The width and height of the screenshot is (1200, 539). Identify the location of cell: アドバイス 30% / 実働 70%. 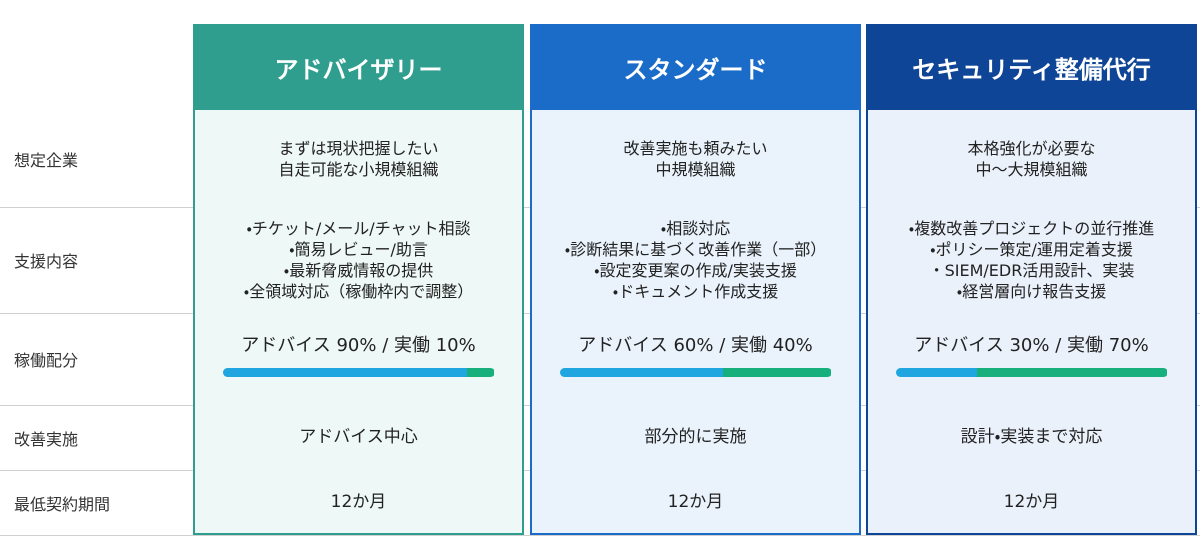
(1031, 359).